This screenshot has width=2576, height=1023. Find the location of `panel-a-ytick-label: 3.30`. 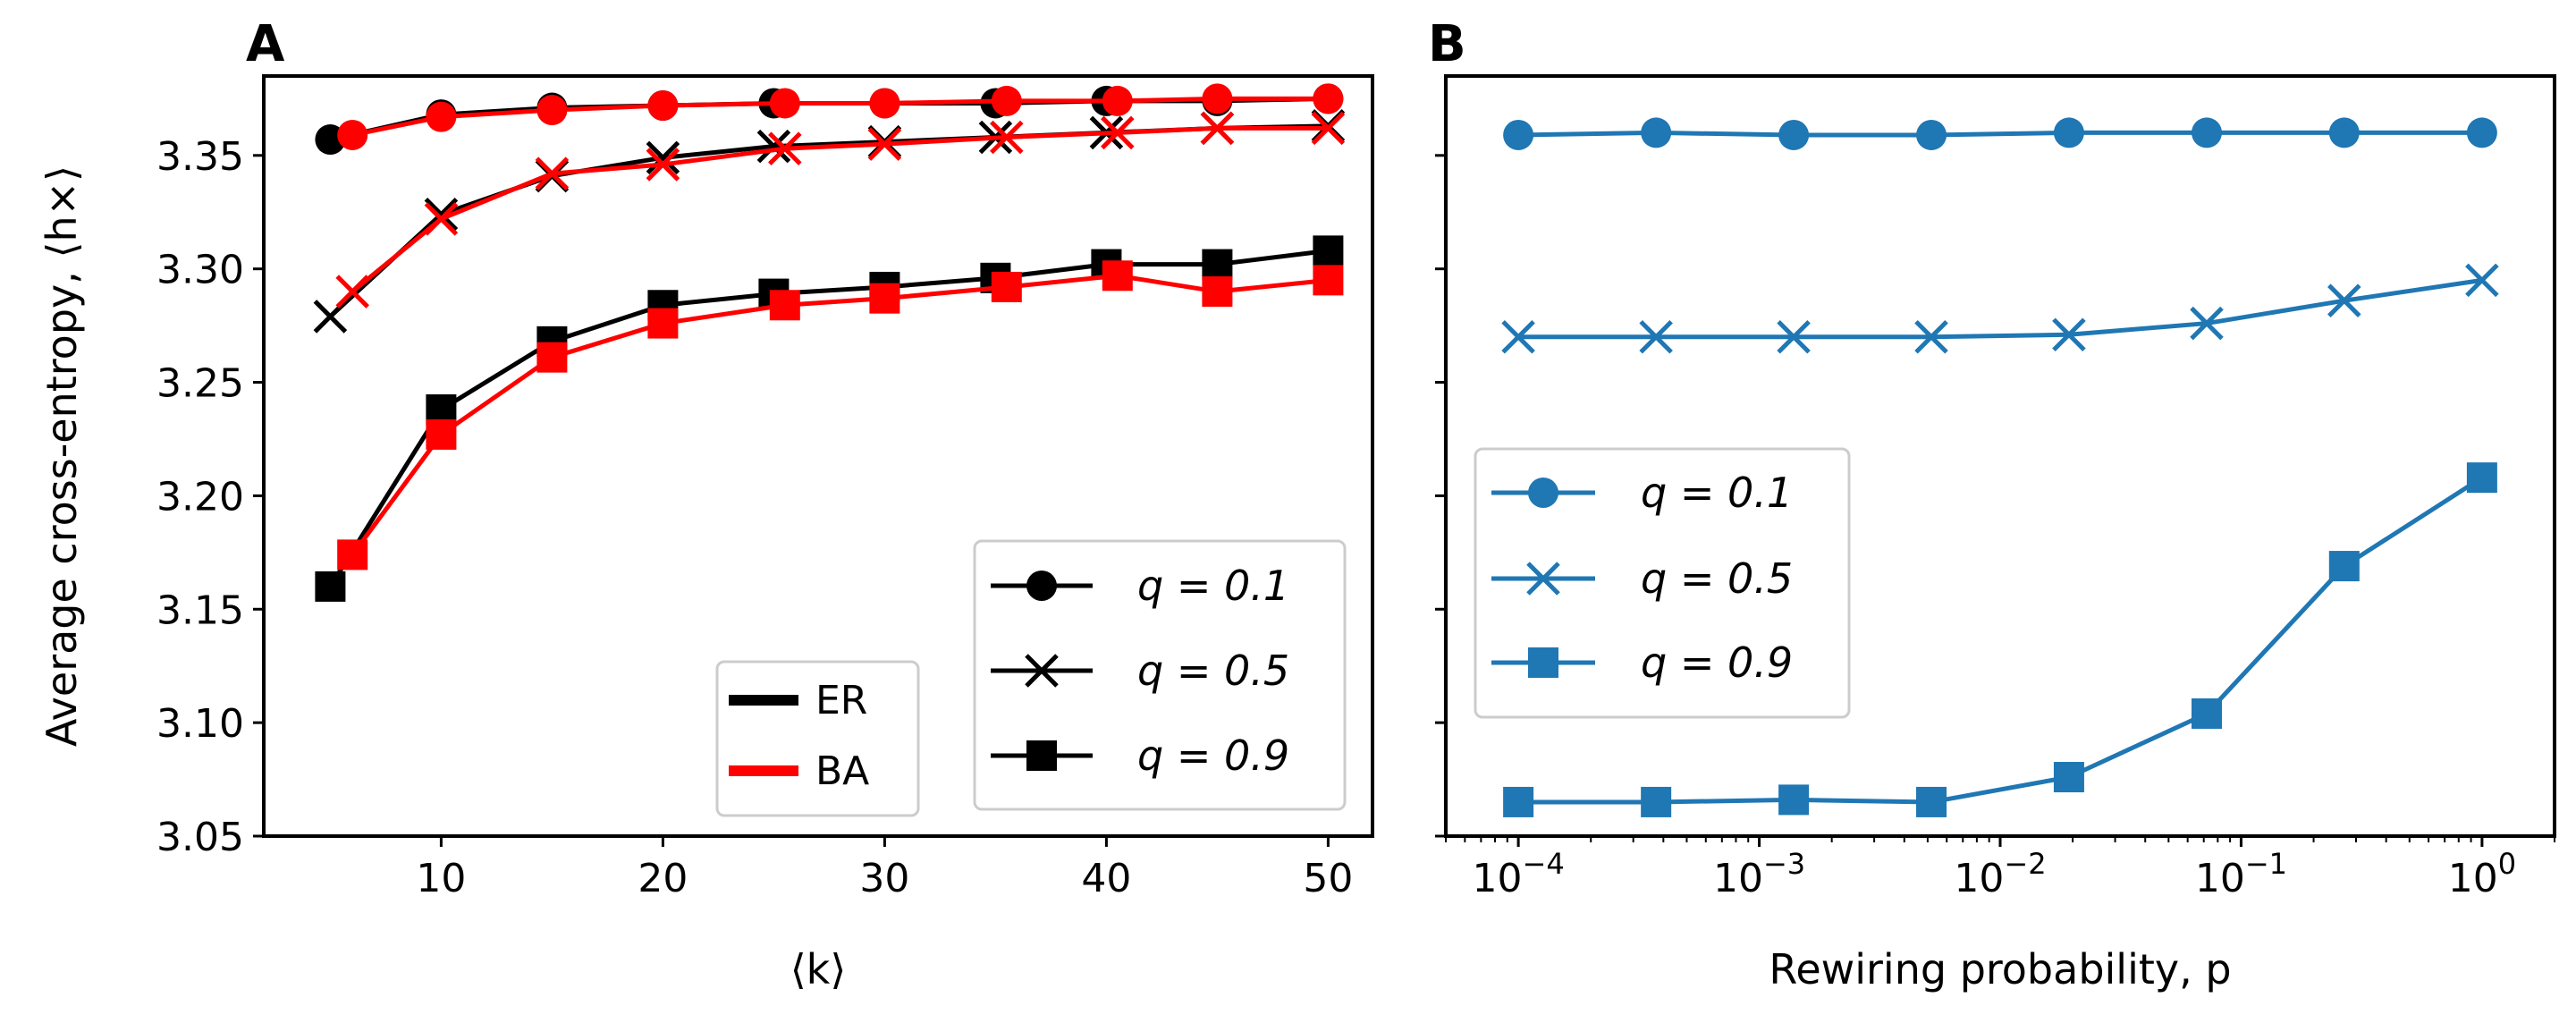

panel-a-ytick-label: 3.30 is located at coordinates (200, 270).